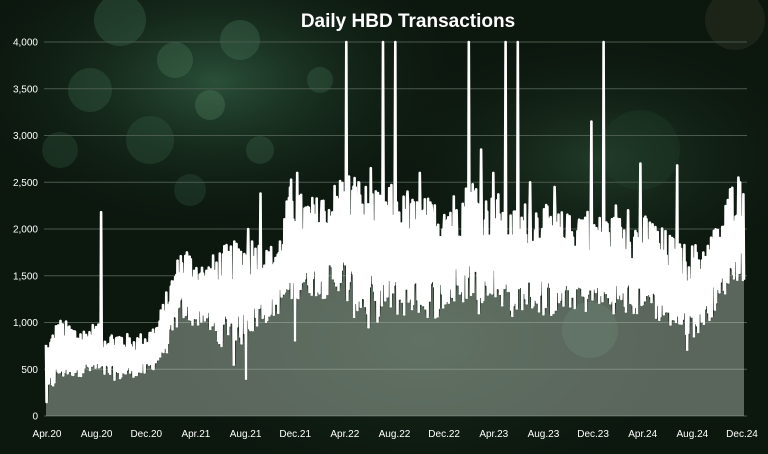 The width and height of the screenshot is (768, 454). What do you see at coordinates (693, 434) in the screenshot?
I see `x-tick-label: Aug.24` at bounding box center [693, 434].